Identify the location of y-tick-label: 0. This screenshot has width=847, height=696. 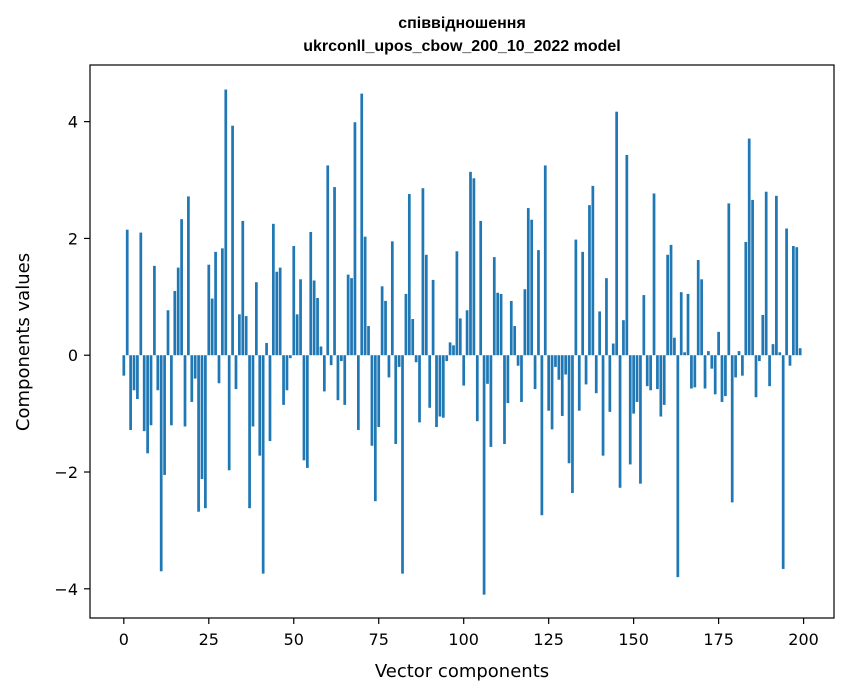
(73, 355).